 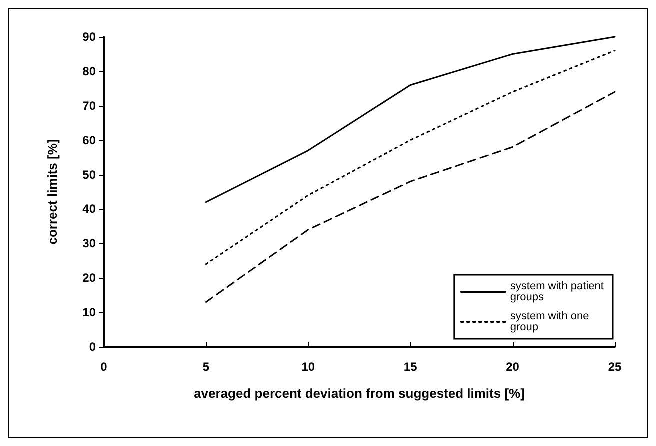 What do you see at coordinates (89, 37) in the screenshot?
I see `y-tick-label: 90` at bounding box center [89, 37].